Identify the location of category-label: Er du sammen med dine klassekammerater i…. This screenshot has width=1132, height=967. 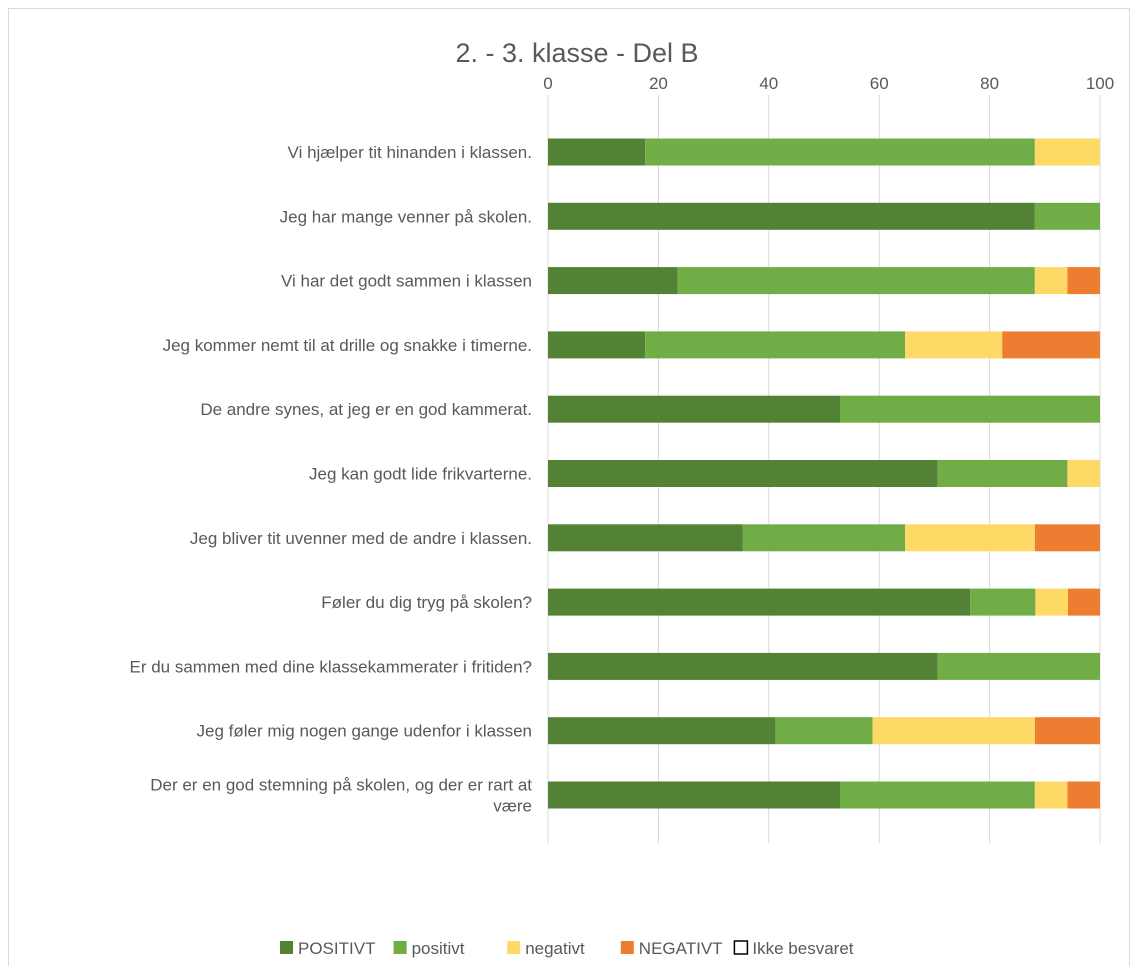
(331, 666).